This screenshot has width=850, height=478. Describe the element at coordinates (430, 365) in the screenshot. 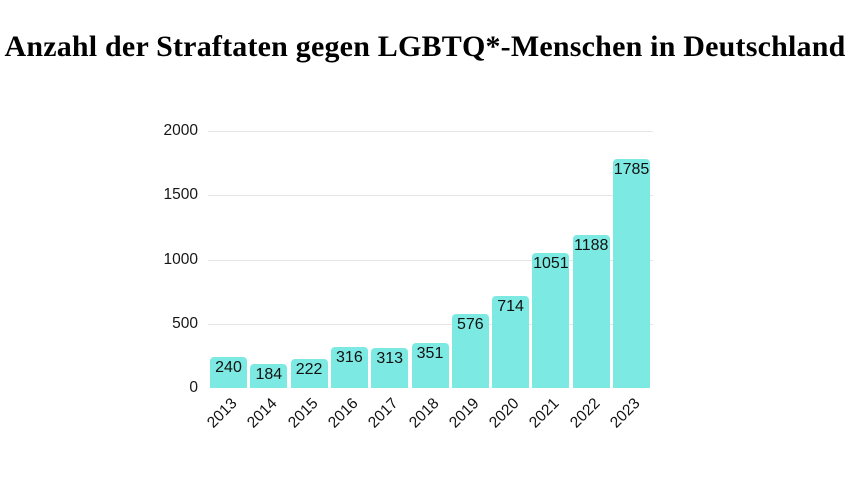

I see `bar-2018: 351` at that location.